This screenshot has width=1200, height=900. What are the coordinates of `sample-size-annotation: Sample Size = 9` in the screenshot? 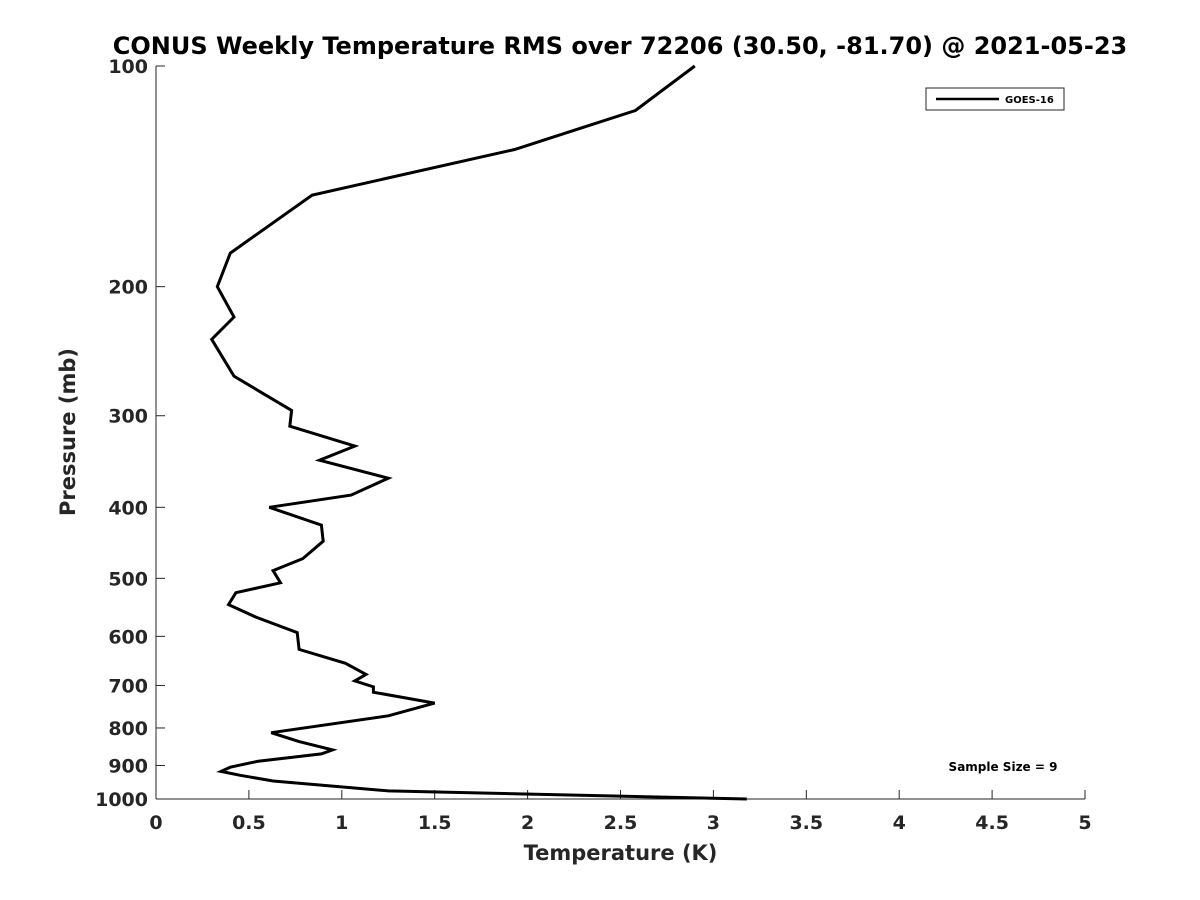 It's located at (1003, 767).